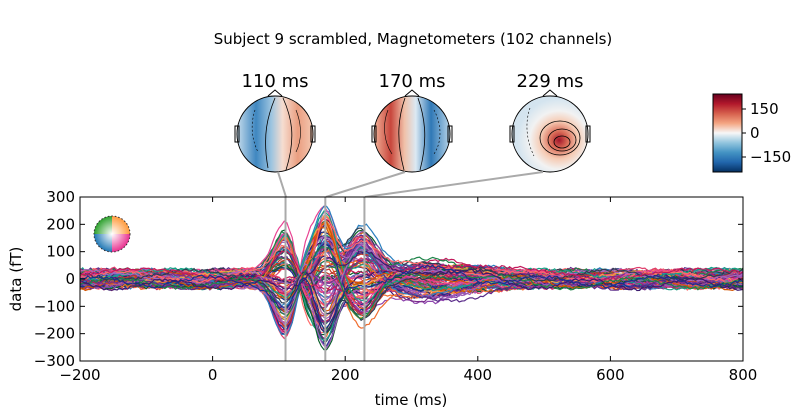  What do you see at coordinates (410, 184) in the screenshot?
I see `topomap-connectors` at bounding box center [410, 184].